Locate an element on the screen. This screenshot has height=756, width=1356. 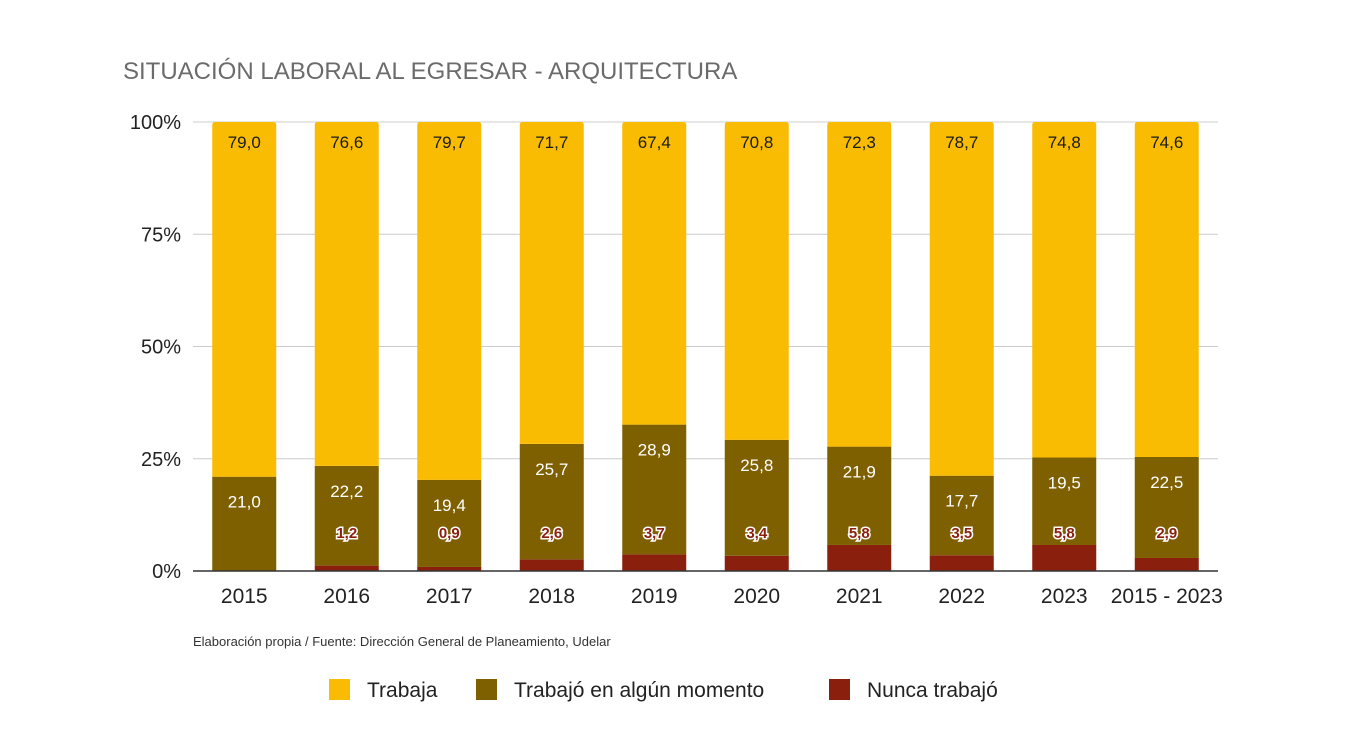
bar-group: 78,7 17,7 3,5 is located at coordinates (961, 346).